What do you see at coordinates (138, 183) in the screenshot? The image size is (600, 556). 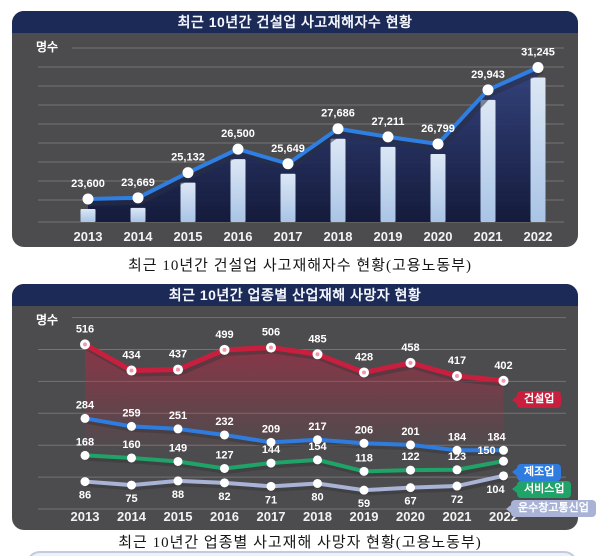 I see `value-label: 23,669` at bounding box center [138, 183].